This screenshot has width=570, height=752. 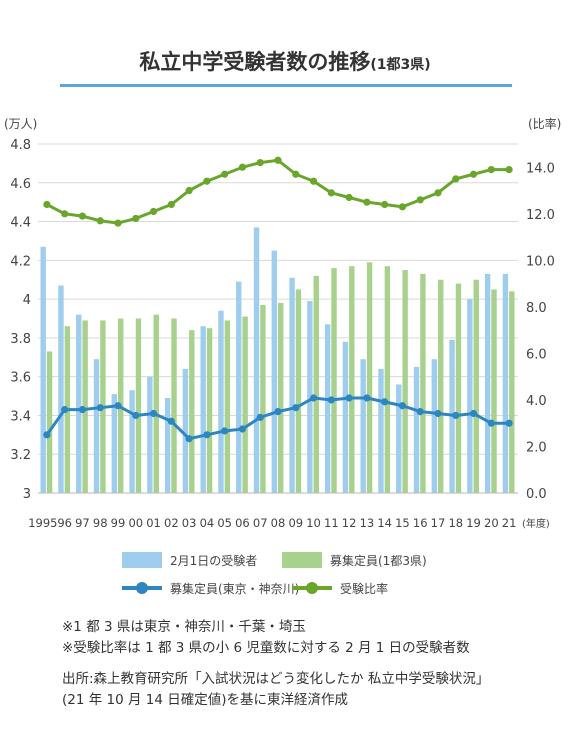 What do you see at coordinates (400, 65) in the screenshot?
I see `chart-title-sub: (1都3県)` at bounding box center [400, 65].